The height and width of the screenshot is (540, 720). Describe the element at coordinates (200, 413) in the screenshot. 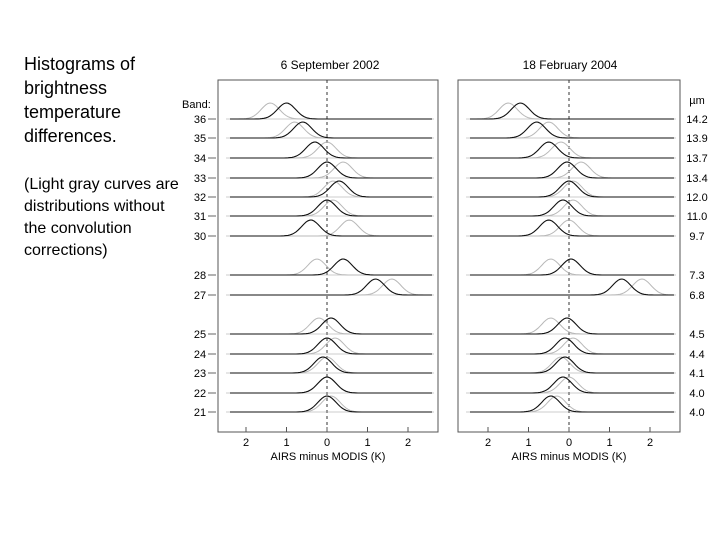

I see `band-label-21: 21` at that location.